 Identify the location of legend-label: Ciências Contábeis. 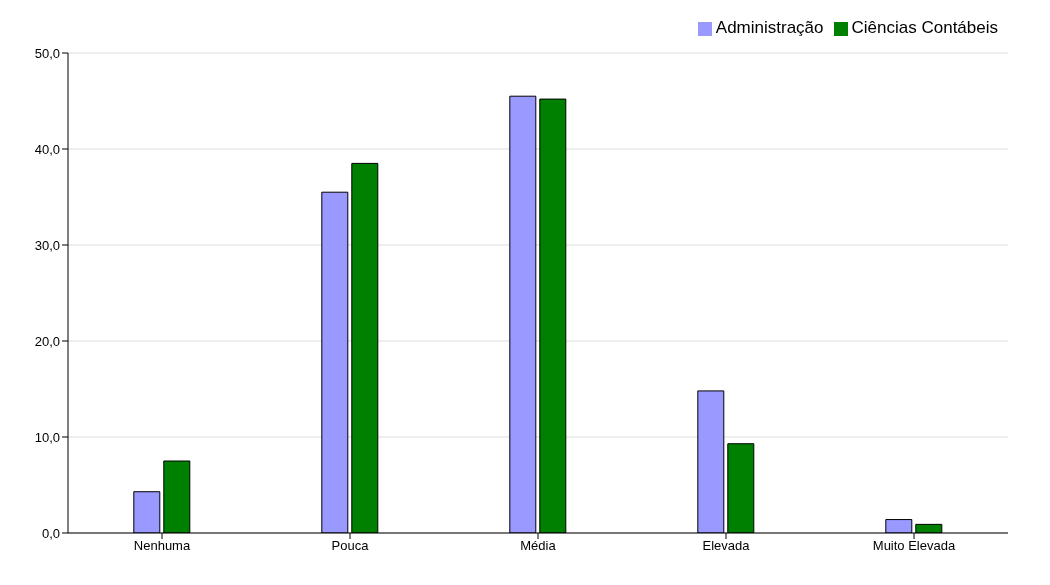
(924, 27).